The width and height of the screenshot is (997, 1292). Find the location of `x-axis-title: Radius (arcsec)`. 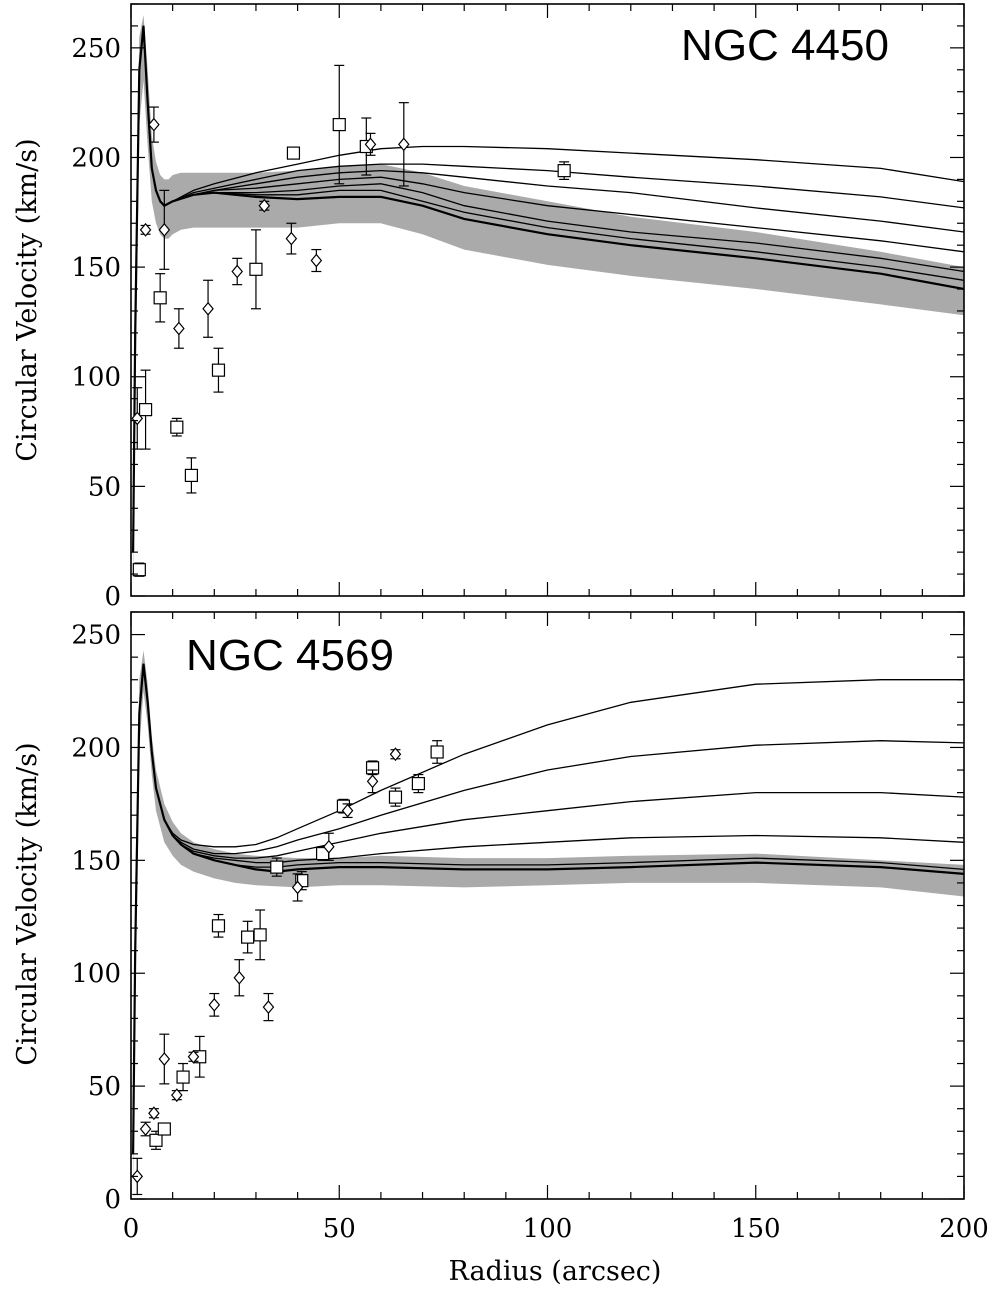

x-axis-title: Radius (arcsec) is located at coordinates (555, 1271).